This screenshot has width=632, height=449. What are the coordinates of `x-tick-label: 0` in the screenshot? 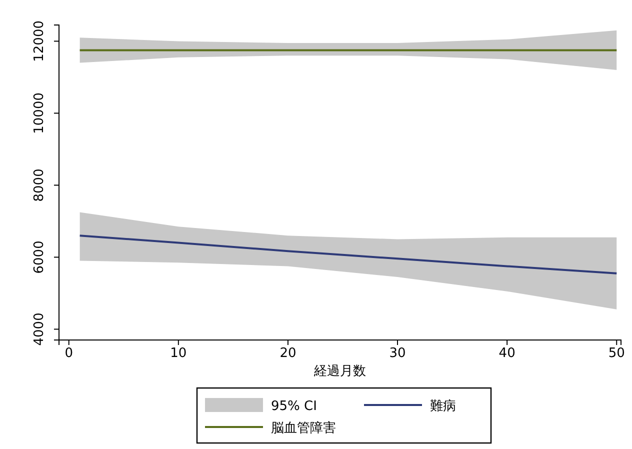 It's located at (68, 354).